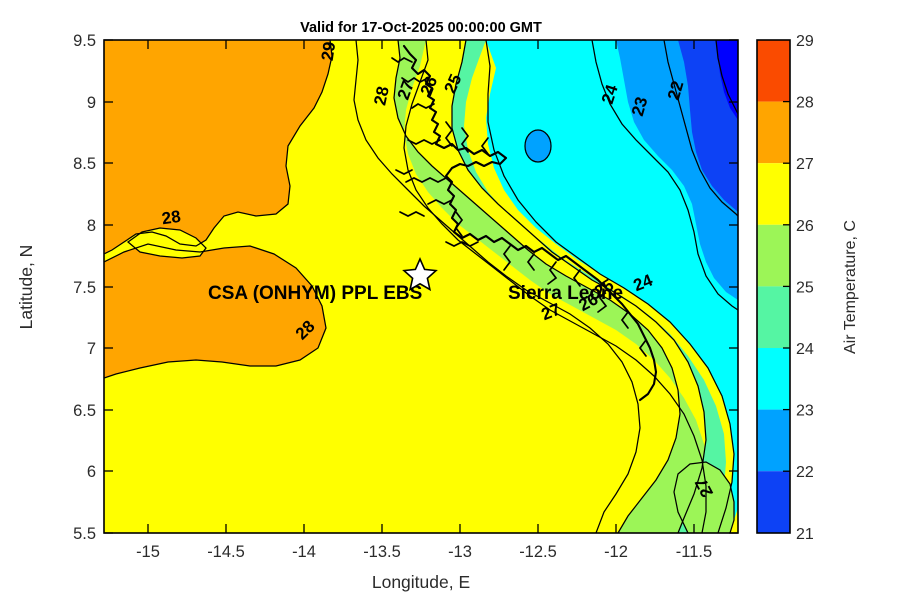  I want to click on y-axis-label: Latitude, N, so click(26, 287).